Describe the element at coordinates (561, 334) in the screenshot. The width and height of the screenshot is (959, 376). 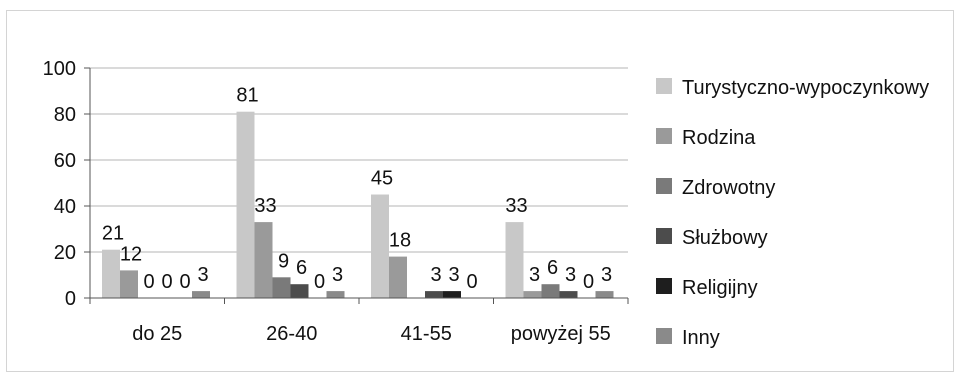
I see `x-tick-label: powyżej 55` at that location.